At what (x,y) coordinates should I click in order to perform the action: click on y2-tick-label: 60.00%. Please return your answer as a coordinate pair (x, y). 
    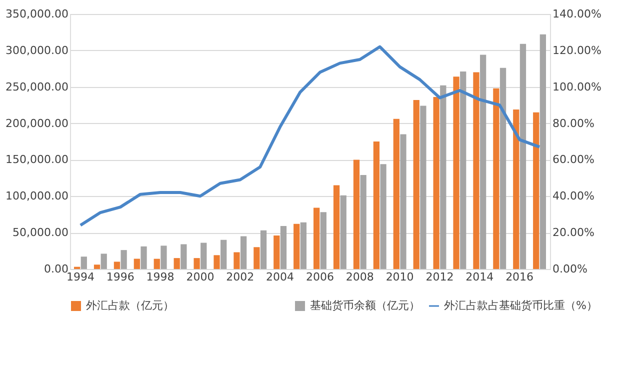
    Looking at the image, I should click on (573, 159).